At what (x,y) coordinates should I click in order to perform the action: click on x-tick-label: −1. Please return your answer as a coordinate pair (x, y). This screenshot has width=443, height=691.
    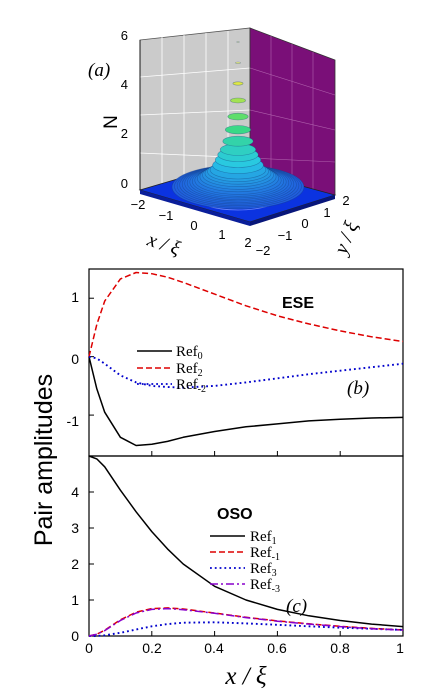
    Looking at the image, I should click on (166, 215).